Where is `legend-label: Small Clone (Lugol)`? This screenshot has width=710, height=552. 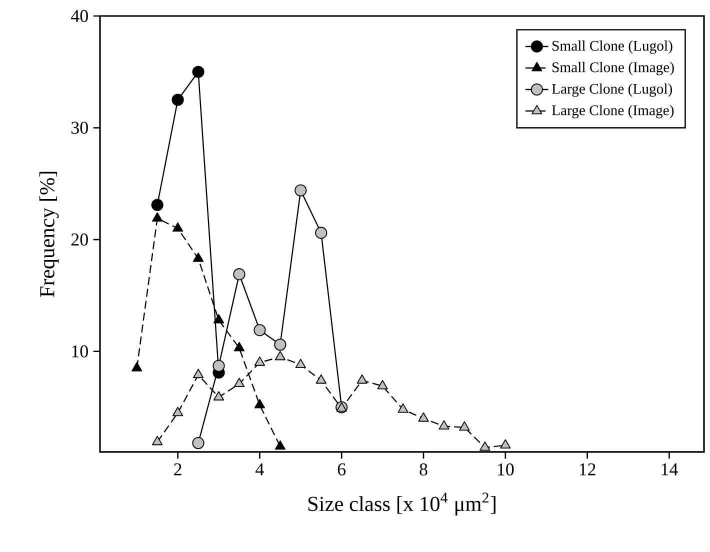 legend-label: Small Clone (Lugol) is located at coordinates (612, 47).